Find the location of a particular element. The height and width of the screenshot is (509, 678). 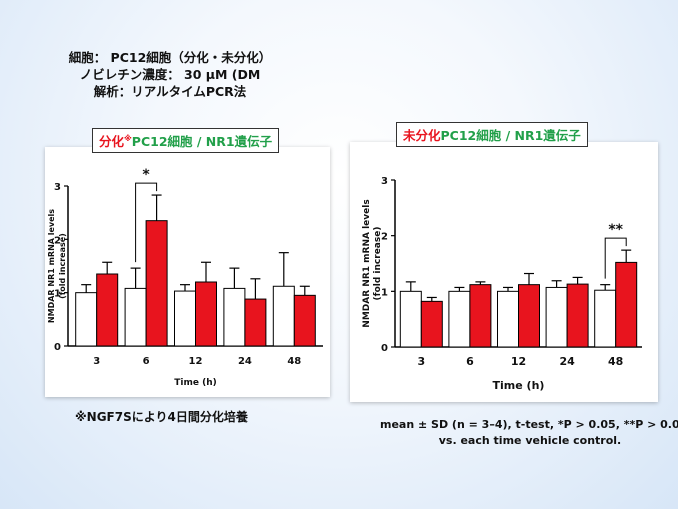

right-y-axis-label: (fold increase) is located at coordinates (378, 264).